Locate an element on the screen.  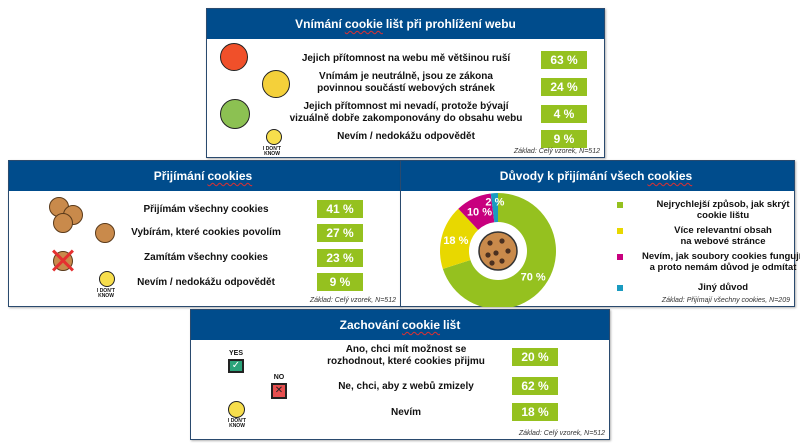
value-box: 18 % is located at coordinates (535, 412).